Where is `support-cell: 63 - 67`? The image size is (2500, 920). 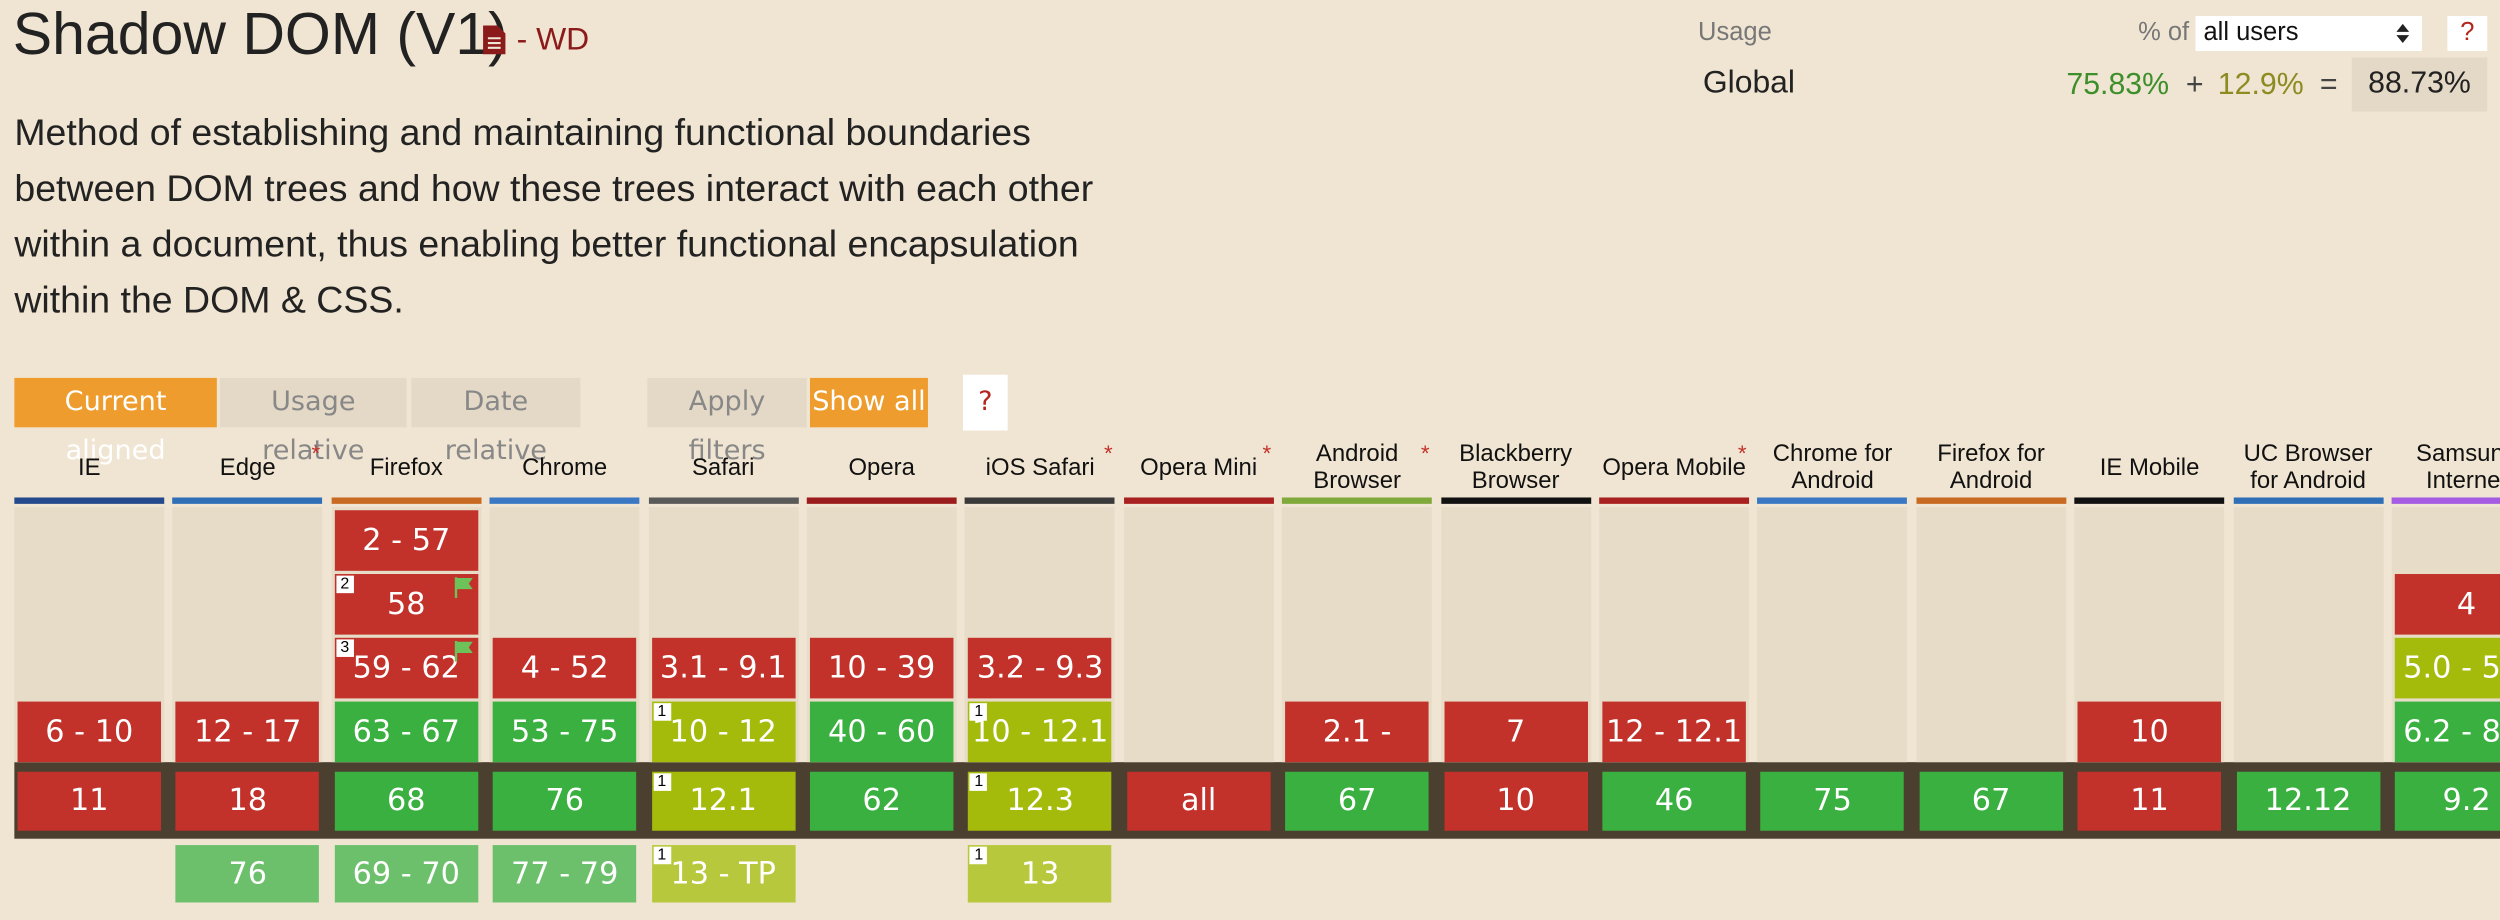 support-cell: 63 - 67 is located at coordinates (406, 732).